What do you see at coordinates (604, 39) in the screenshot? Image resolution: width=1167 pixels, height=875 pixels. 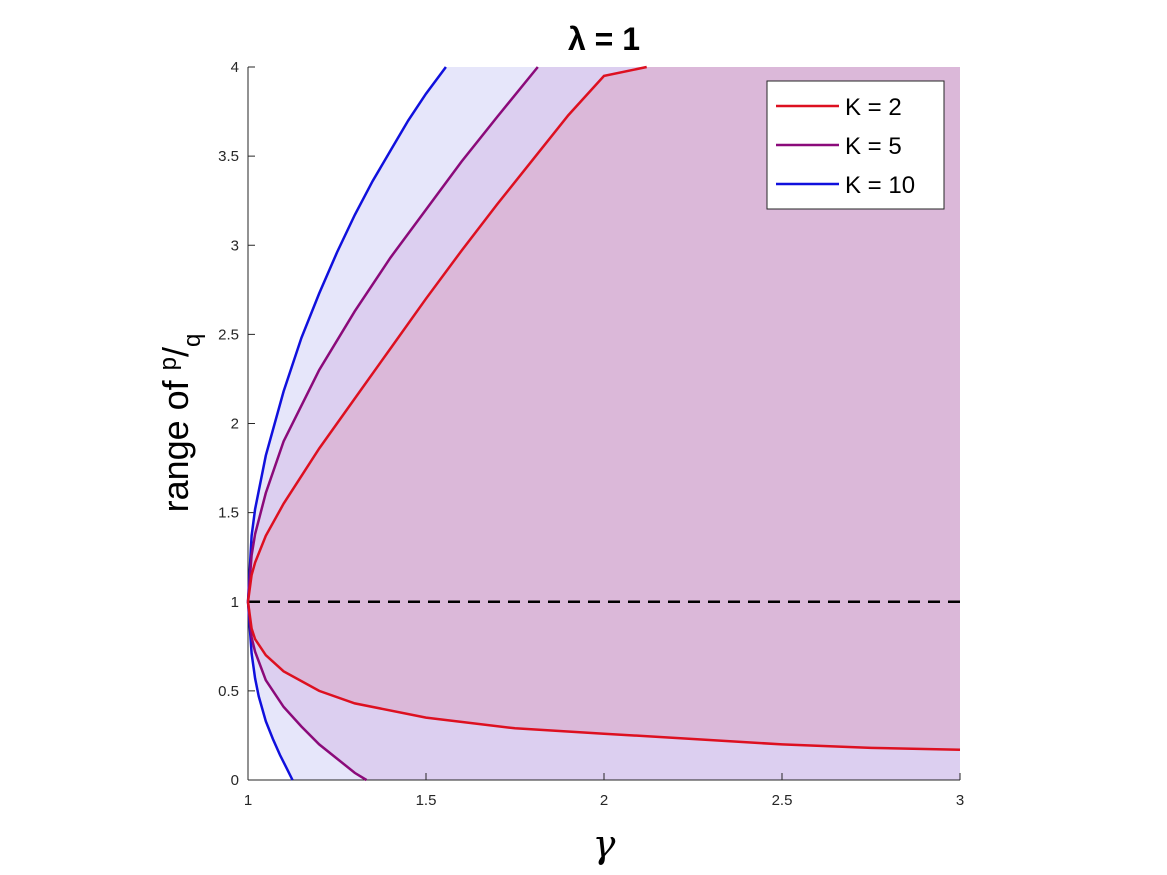 I see `chart-title: λ = 1` at bounding box center [604, 39].